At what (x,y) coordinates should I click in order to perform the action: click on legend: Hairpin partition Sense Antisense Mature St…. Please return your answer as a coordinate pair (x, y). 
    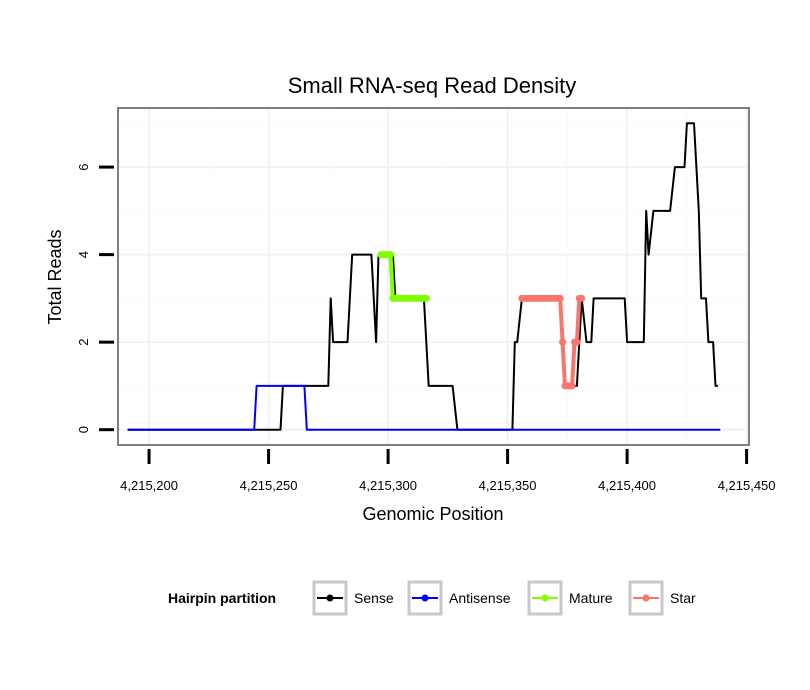
    Looking at the image, I should click on (432, 598).